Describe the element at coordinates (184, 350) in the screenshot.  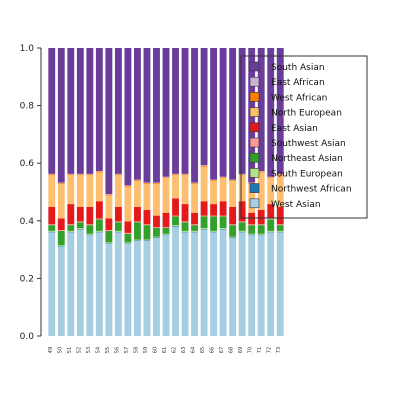
I see `x-tick-label: 63` at that location.